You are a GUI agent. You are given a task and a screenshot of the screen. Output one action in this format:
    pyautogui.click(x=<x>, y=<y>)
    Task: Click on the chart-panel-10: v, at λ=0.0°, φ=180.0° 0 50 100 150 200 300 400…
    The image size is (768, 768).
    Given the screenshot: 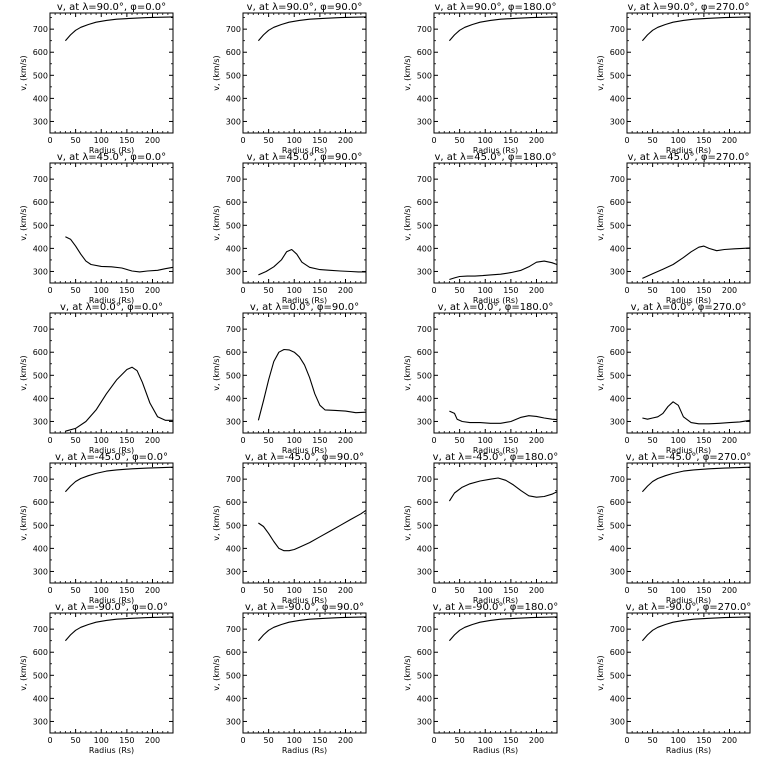 What is the action you would take?
    pyautogui.click(x=480, y=378)
    